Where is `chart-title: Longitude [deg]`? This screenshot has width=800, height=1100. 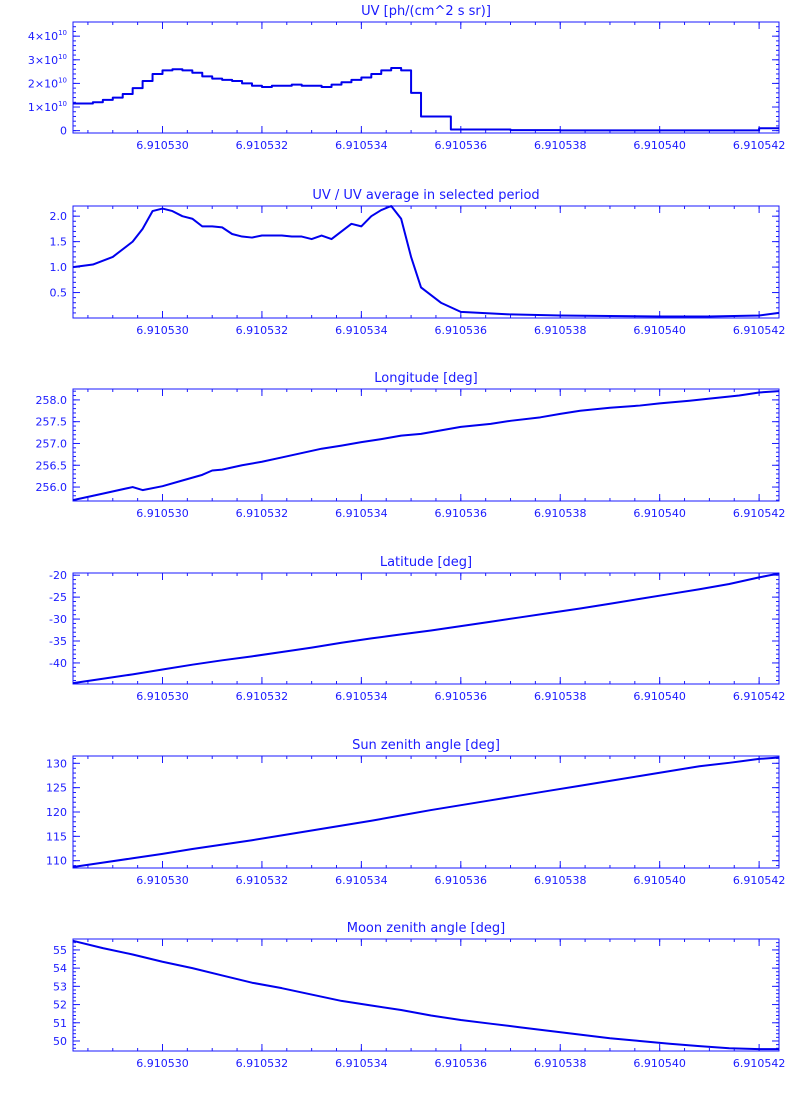 chart-title: Longitude [deg] is located at coordinates (425, 378).